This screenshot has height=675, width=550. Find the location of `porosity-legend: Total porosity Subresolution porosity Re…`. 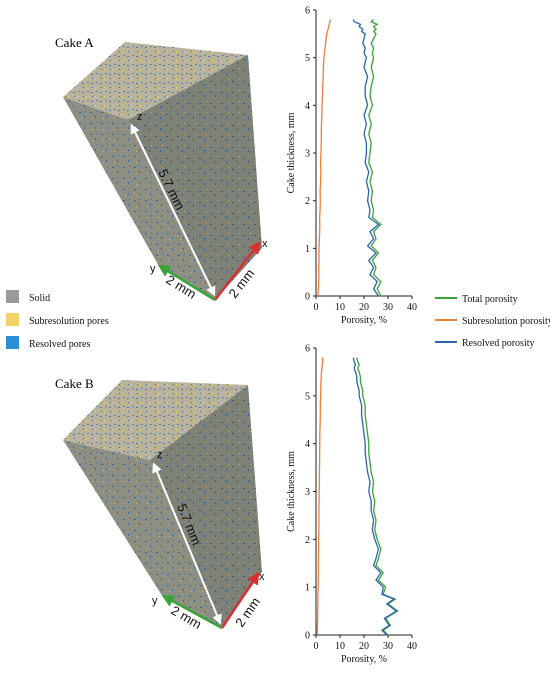

porosity-legend: Total porosity Subresolution porosity Re… is located at coordinates (492, 321).